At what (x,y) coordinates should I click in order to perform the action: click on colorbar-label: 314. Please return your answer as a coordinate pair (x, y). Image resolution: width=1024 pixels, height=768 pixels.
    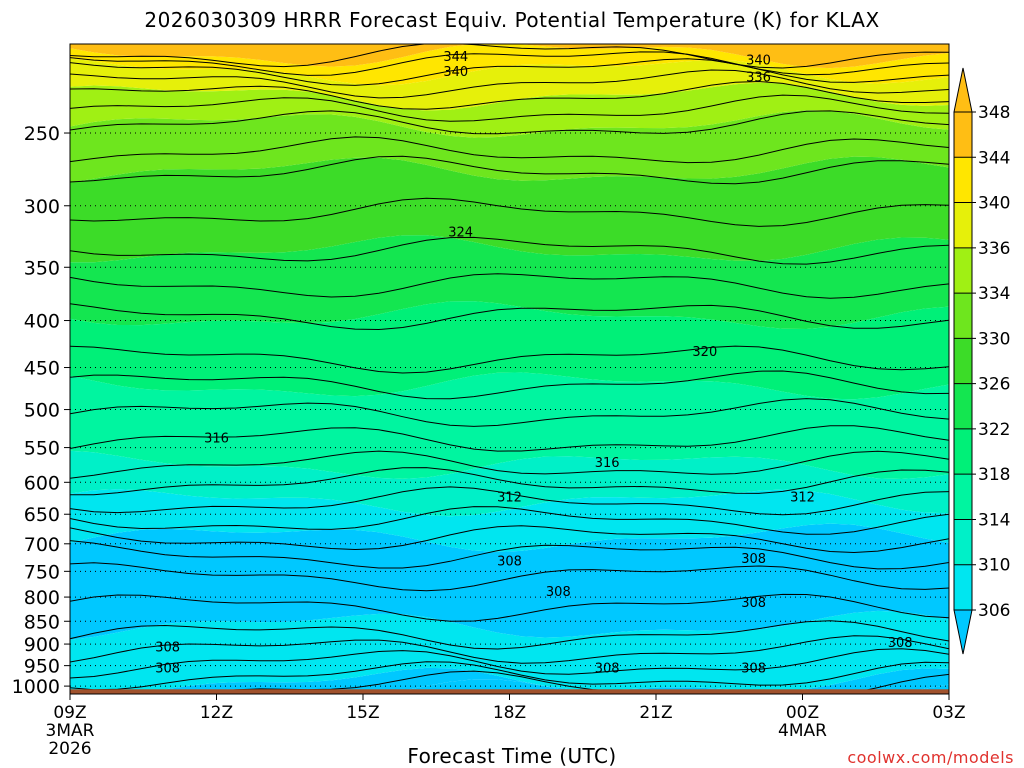
    Looking at the image, I should click on (994, 520).